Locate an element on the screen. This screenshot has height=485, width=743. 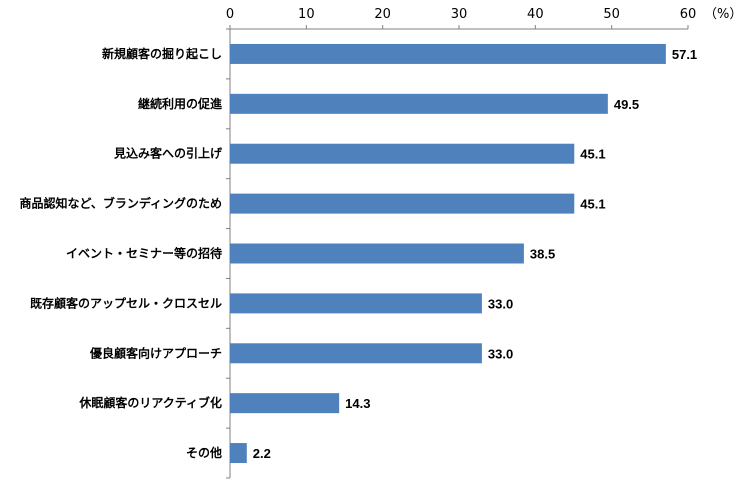
category-label: 優良顧客向けアプローチ is located at coordinates (155, 352).